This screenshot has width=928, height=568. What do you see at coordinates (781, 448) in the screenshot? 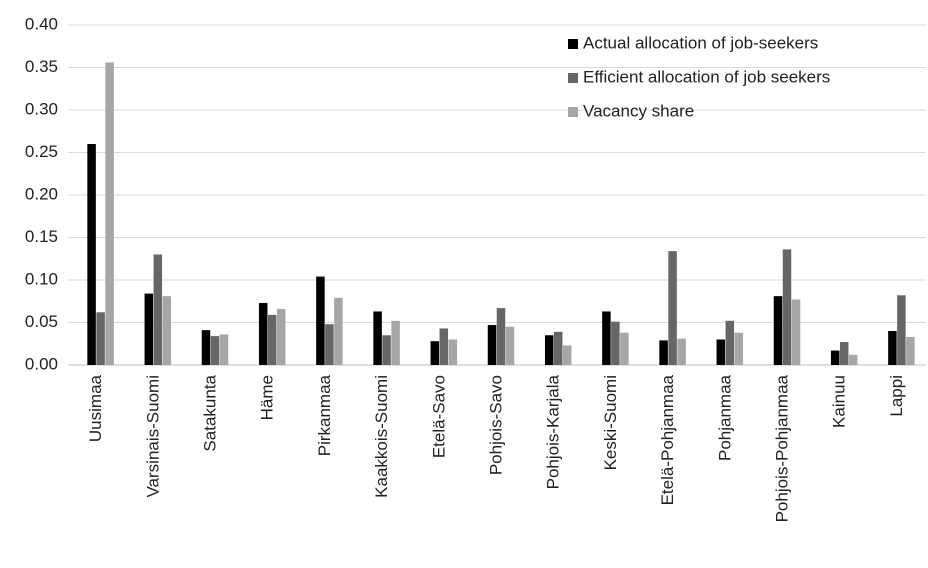
I see `x-tick-label: Pohjois-Pohjanmaa` at bounding box center [781, 448].